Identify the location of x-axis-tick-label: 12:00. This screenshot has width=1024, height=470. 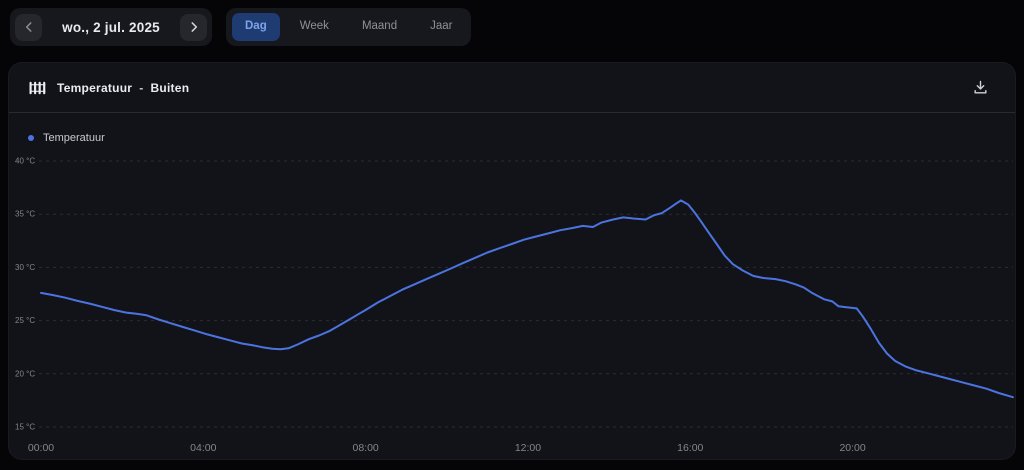
(528, 448).